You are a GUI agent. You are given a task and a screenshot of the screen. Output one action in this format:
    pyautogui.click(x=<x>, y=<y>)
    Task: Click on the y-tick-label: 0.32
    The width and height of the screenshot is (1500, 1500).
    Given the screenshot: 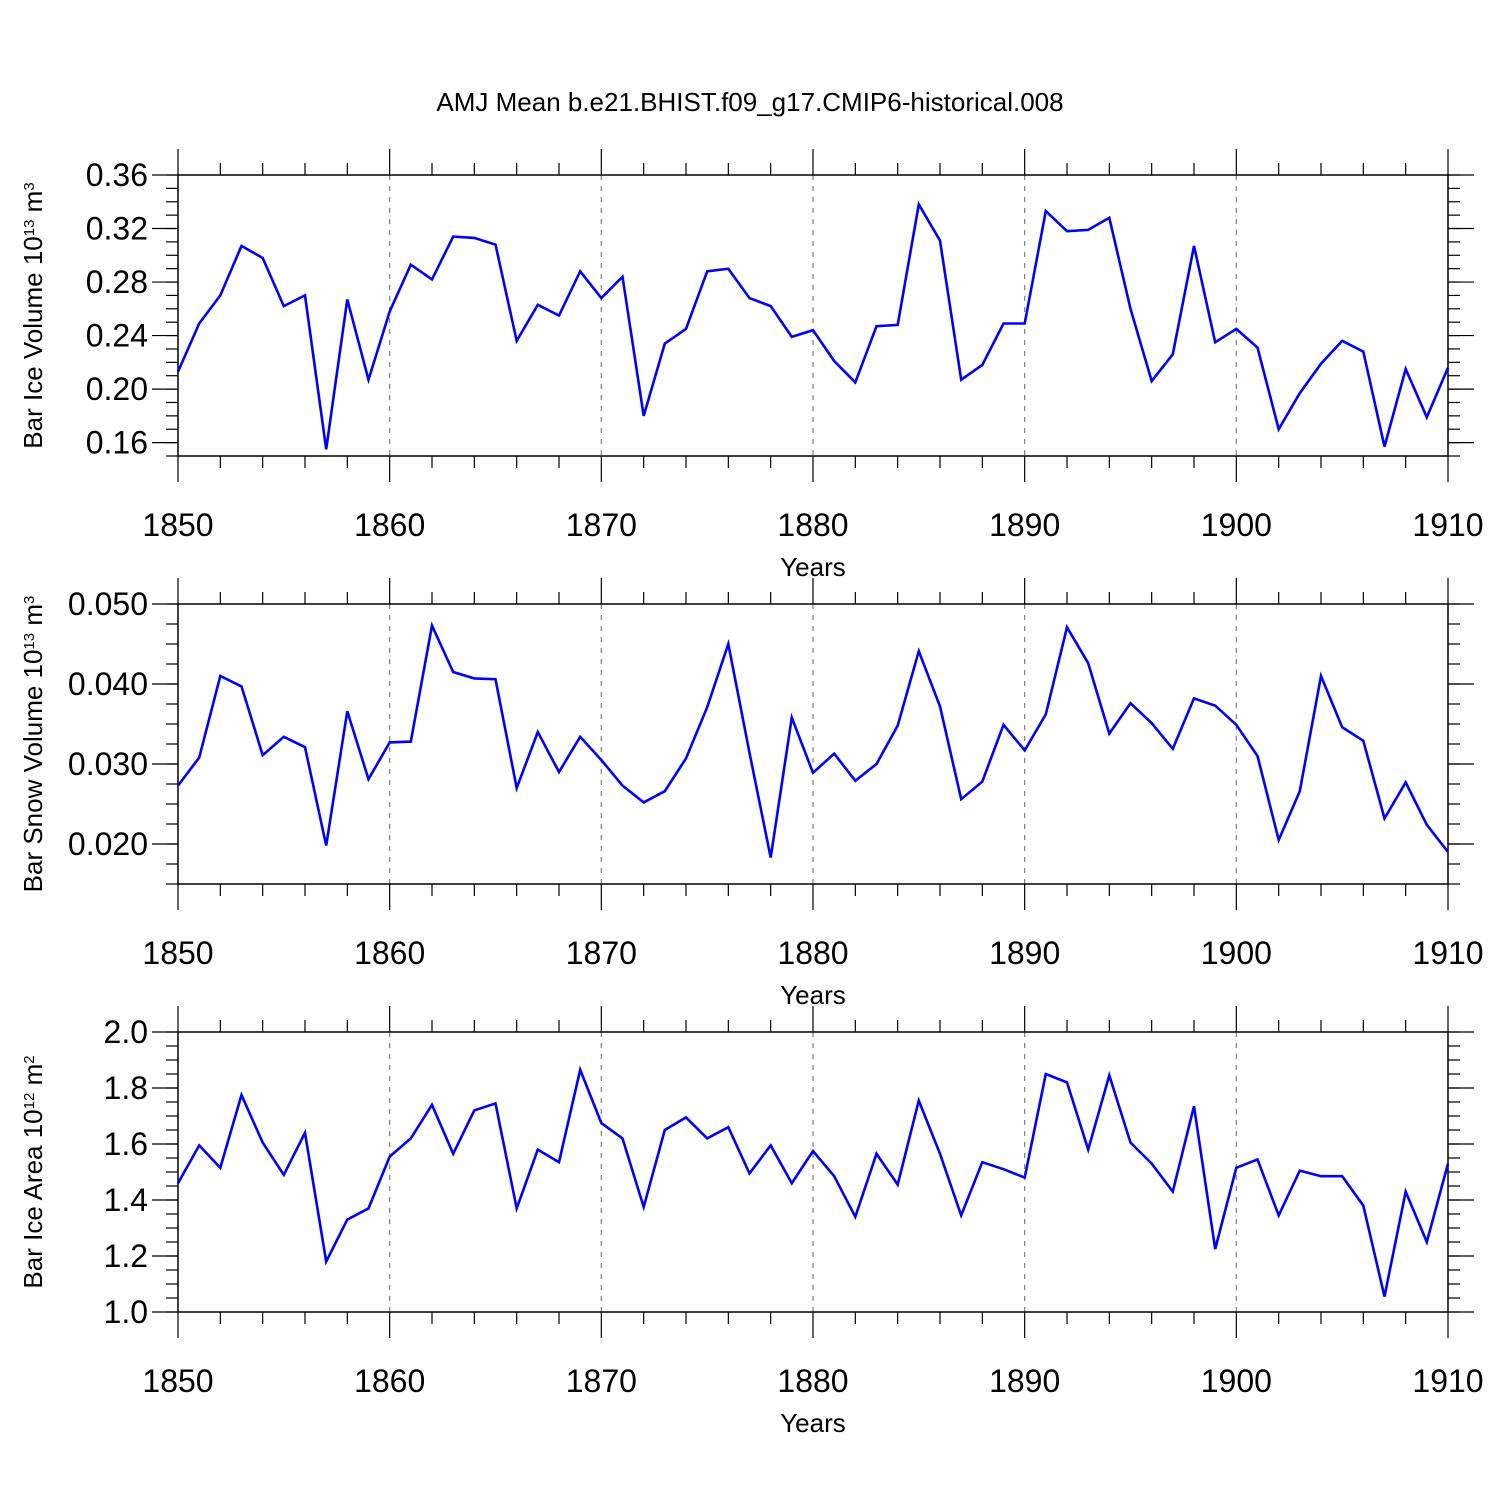 What is the action you would take?
    pyautogui.click(x=117, y=229)
    